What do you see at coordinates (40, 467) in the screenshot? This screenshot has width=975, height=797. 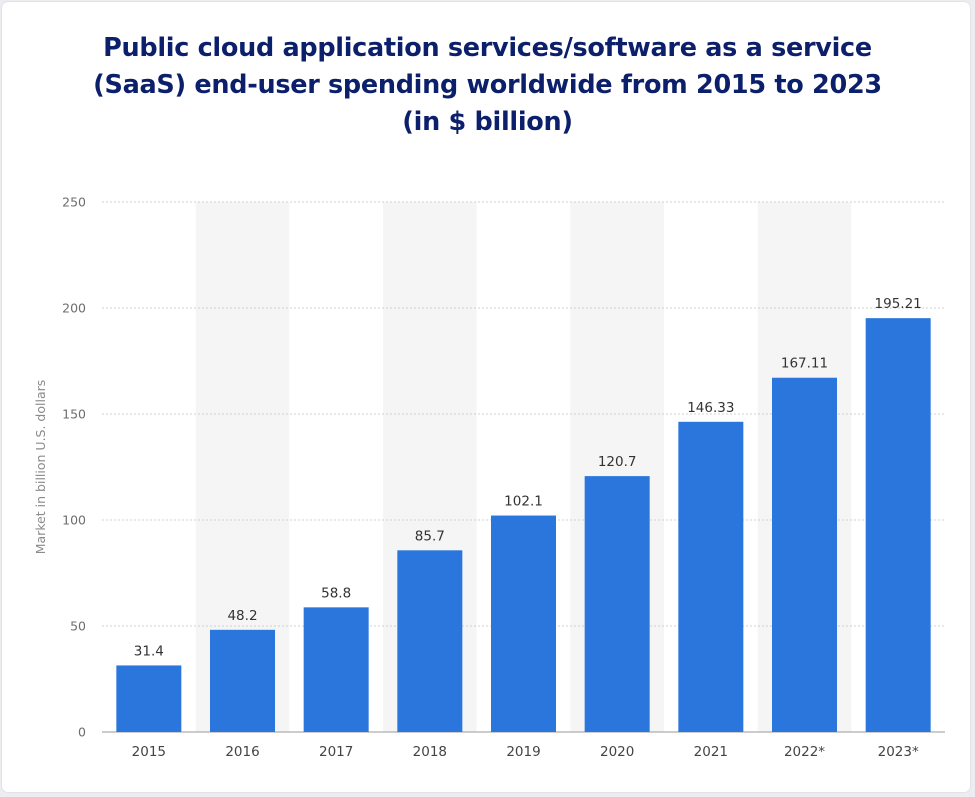 I see `y-axis-title: Market in billion U.S. dollars` at bounding box center [40, 467].